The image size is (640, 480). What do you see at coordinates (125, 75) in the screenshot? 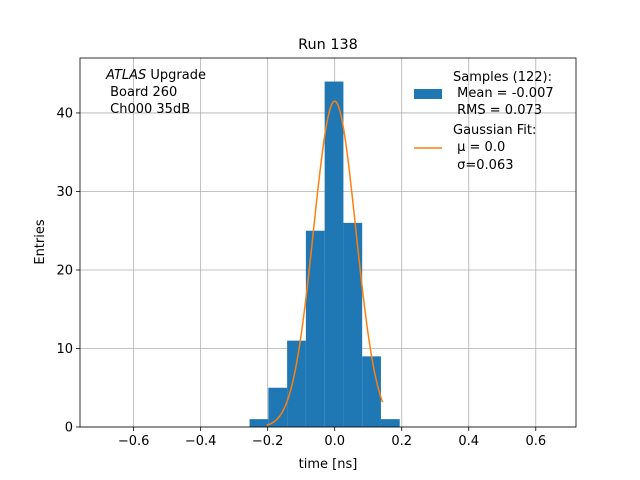
I see `atlas-italic-text: ATLAS` at bounding box center [125, 75].